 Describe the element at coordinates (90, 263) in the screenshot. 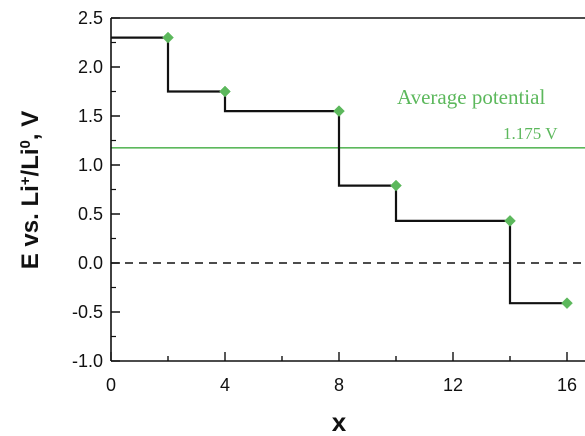

I see `y-tick-label: 0.0` at that location.